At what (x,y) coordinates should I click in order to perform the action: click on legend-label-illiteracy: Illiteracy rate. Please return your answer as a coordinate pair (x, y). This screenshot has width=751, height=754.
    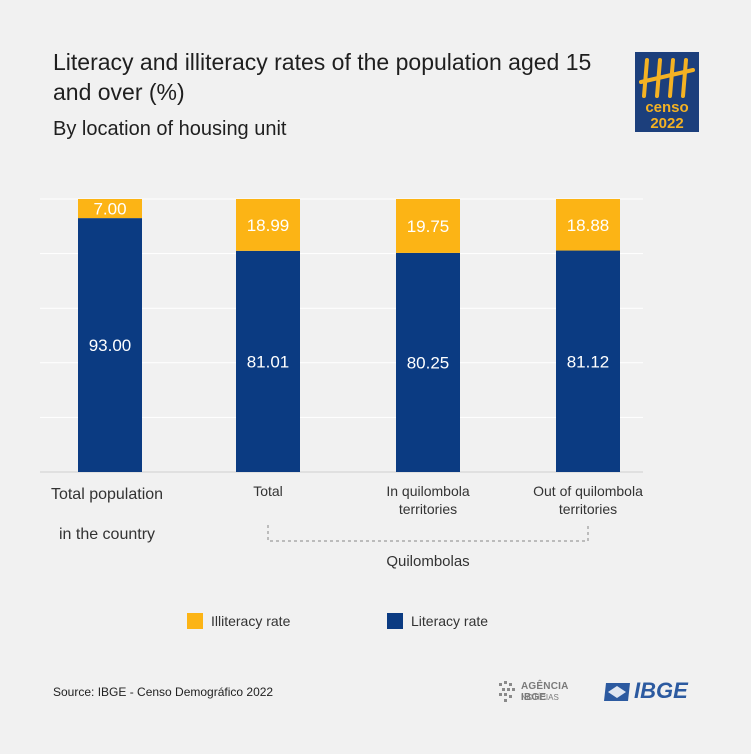
    Looking at the image, I should click on (251, 621).